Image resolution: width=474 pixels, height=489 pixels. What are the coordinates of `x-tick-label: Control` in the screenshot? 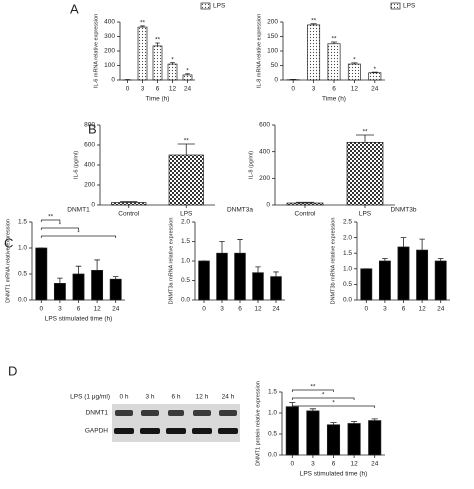 It's located at (306, 214).